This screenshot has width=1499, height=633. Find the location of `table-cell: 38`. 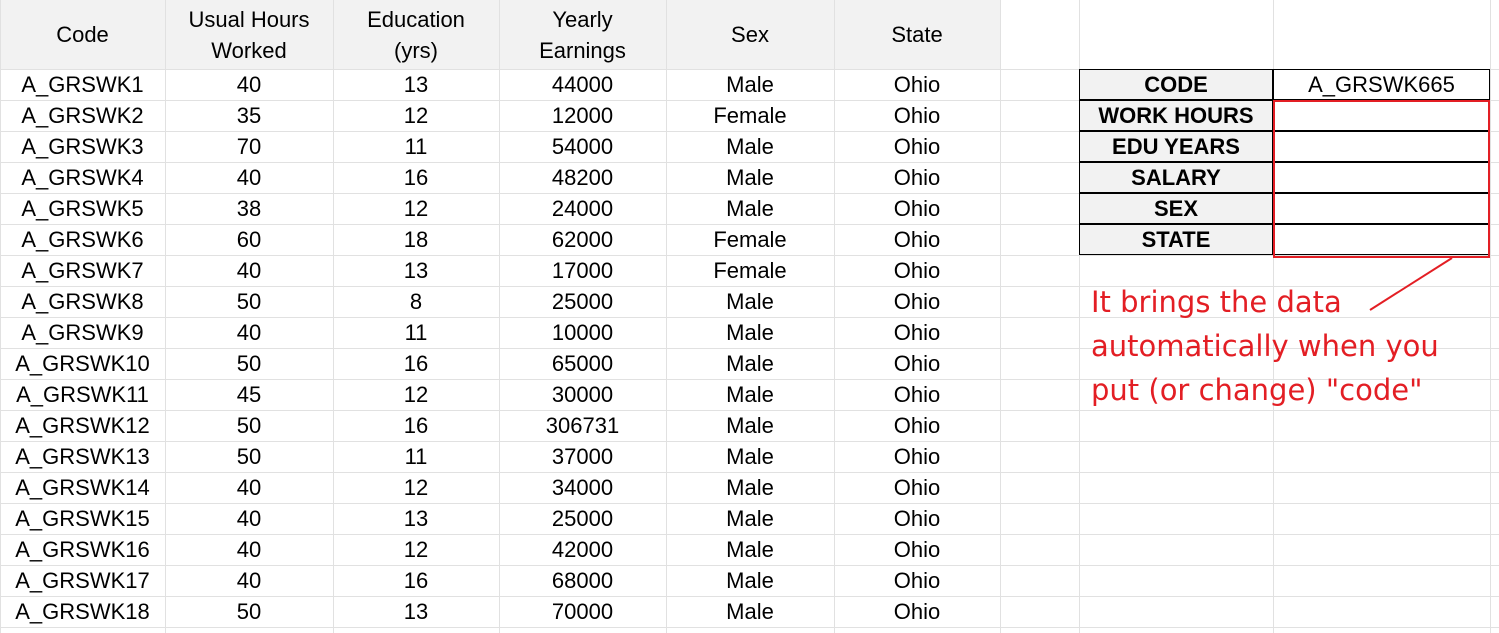

table-cell: 38 is located at coordinates (249, 208).